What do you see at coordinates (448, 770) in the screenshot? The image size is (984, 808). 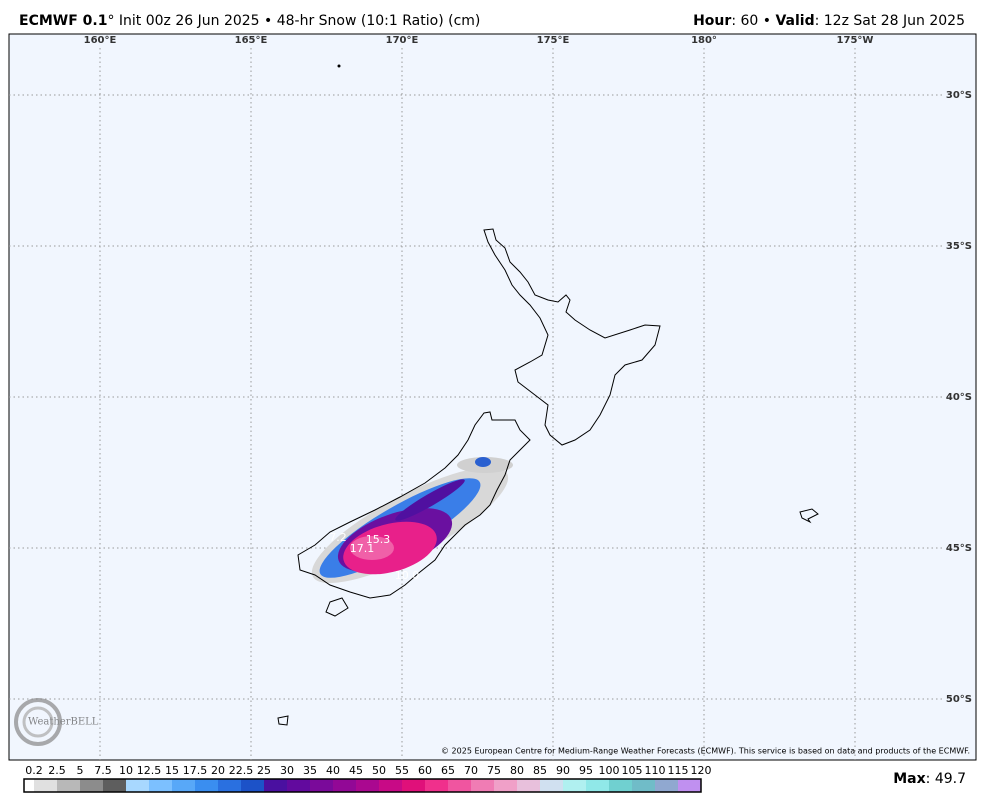 I see `colorbar-label: 65` at bounding box center [448, 770].